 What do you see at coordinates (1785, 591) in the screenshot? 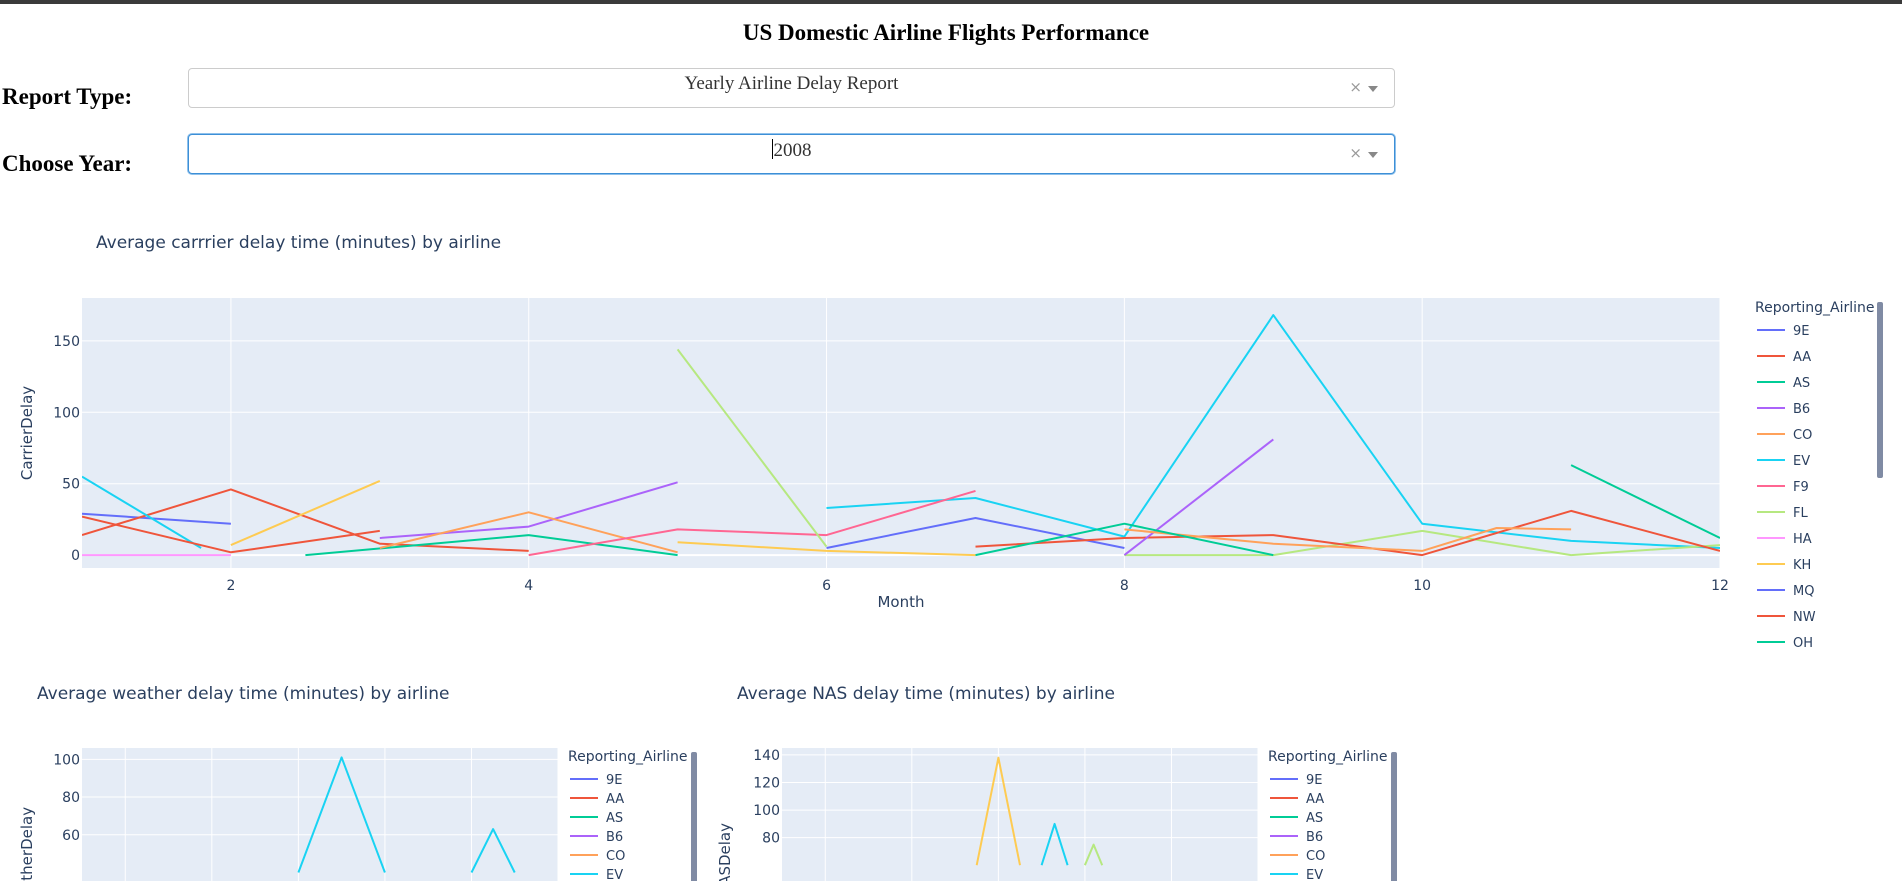
I see `legend-item-mq: MQ` at bounding box center [1785, 591].